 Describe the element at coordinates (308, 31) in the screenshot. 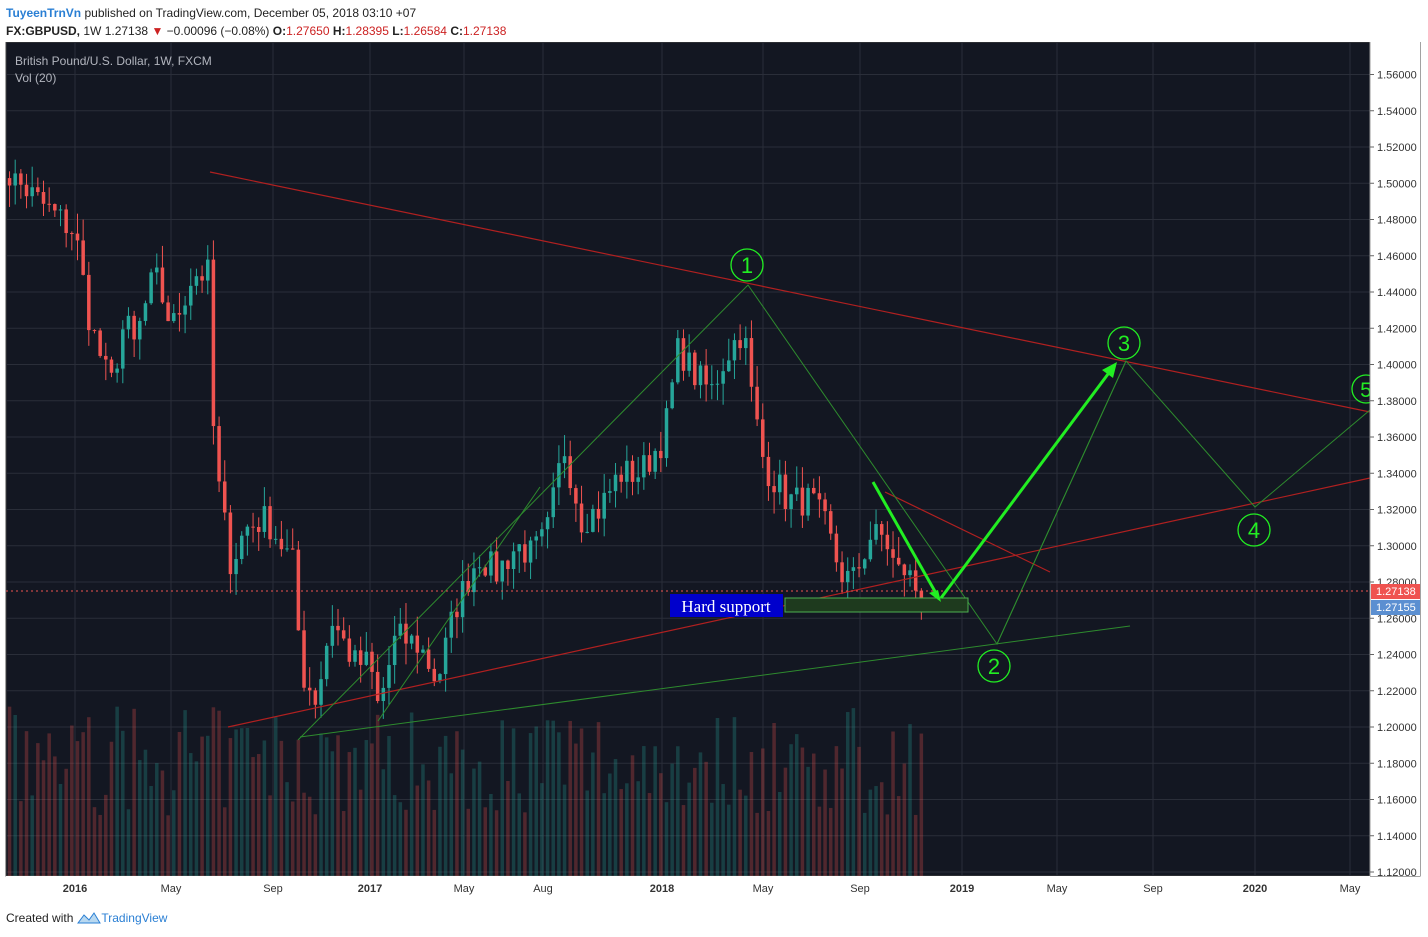

I see `open-value: 1.27650` at that location.